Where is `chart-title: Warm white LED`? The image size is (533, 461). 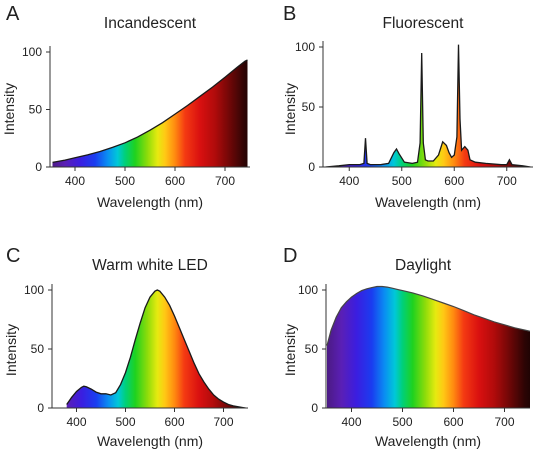 chart-title: Warm white LED is located at coordinates (150, 265).